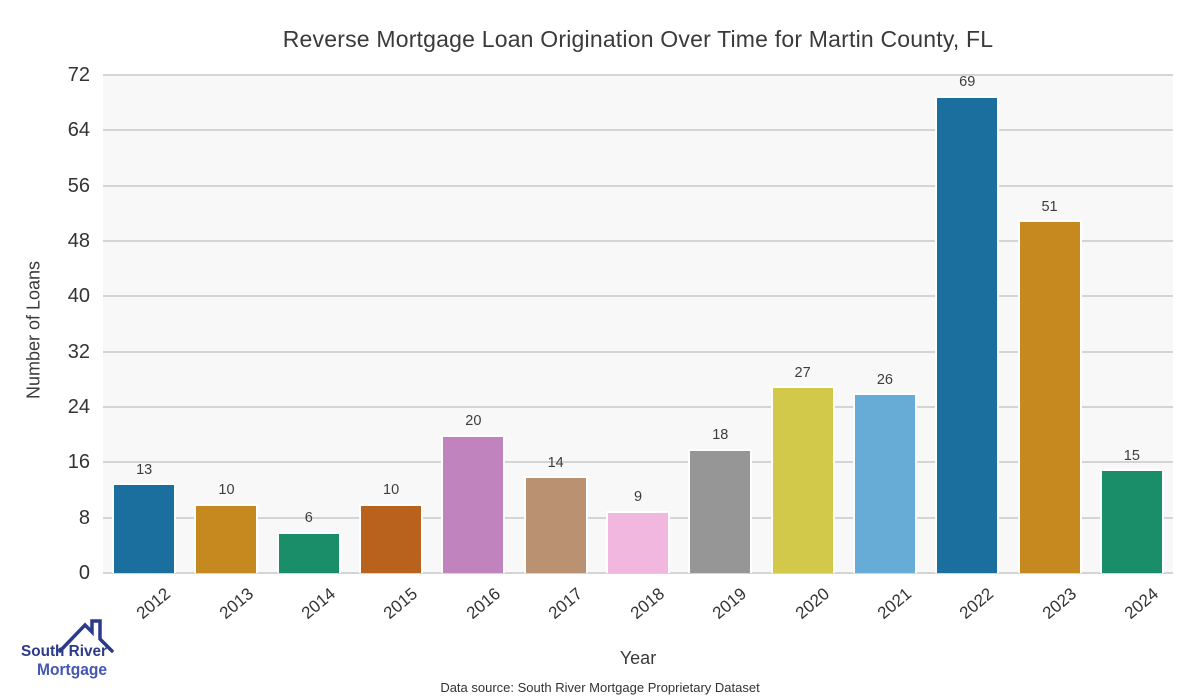  Describe the element at coordinates (1131, 521) in the screenshot. I see `bar-2024` at that location.